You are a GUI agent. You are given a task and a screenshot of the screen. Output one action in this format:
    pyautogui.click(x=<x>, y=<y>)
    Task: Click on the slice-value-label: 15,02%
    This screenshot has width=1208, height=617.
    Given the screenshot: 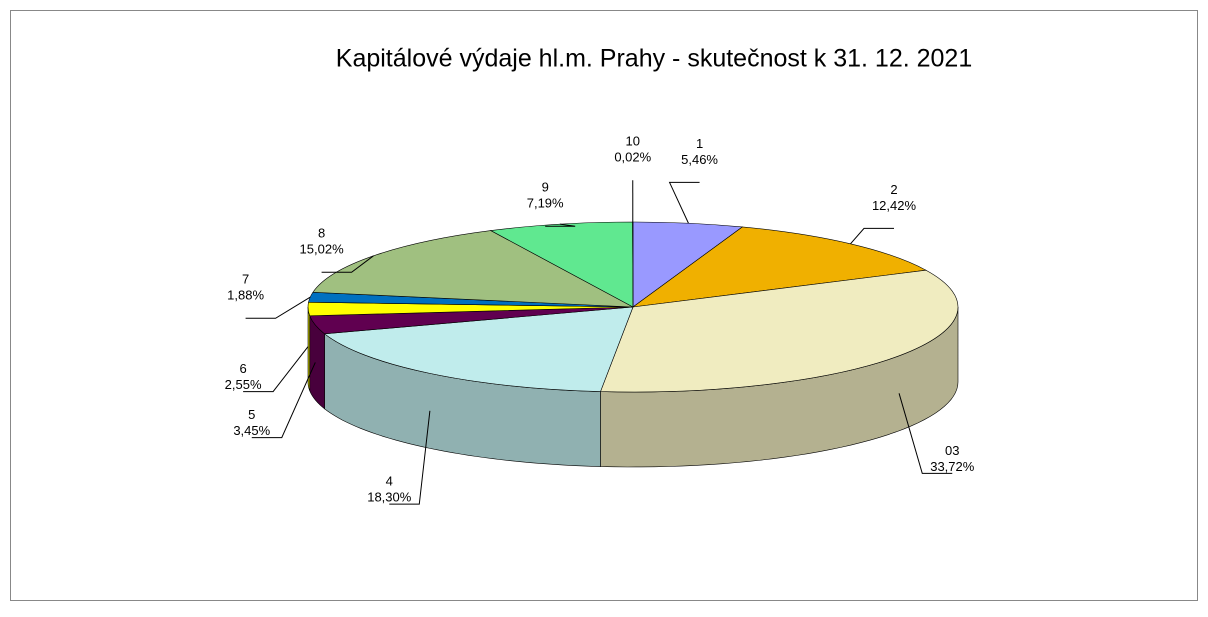 What is the action you would take?
    pyautogui.click(x=322, y=249)
    